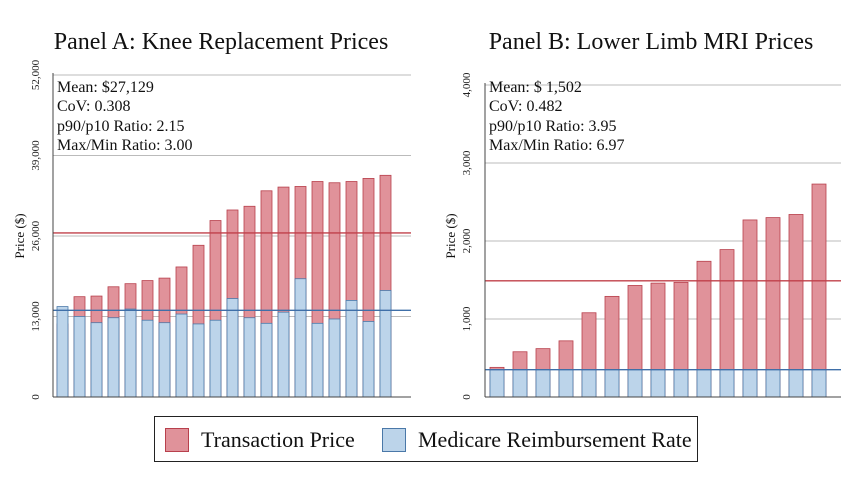  Describe the element at coordinates (394, 440) in the screenshot. I see `legend-swatch-medicare` at that location.